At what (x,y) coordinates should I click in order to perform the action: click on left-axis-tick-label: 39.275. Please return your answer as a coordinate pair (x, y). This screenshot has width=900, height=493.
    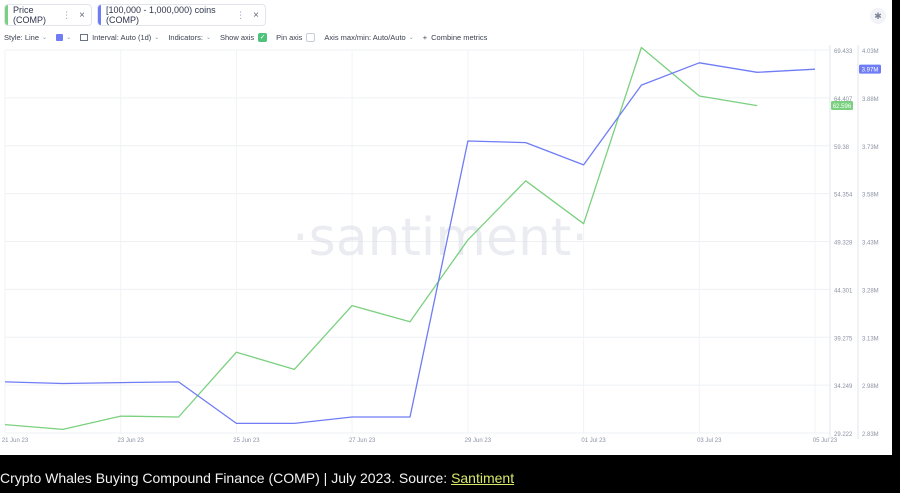
    Looking at the image, I should click on (843, 339).